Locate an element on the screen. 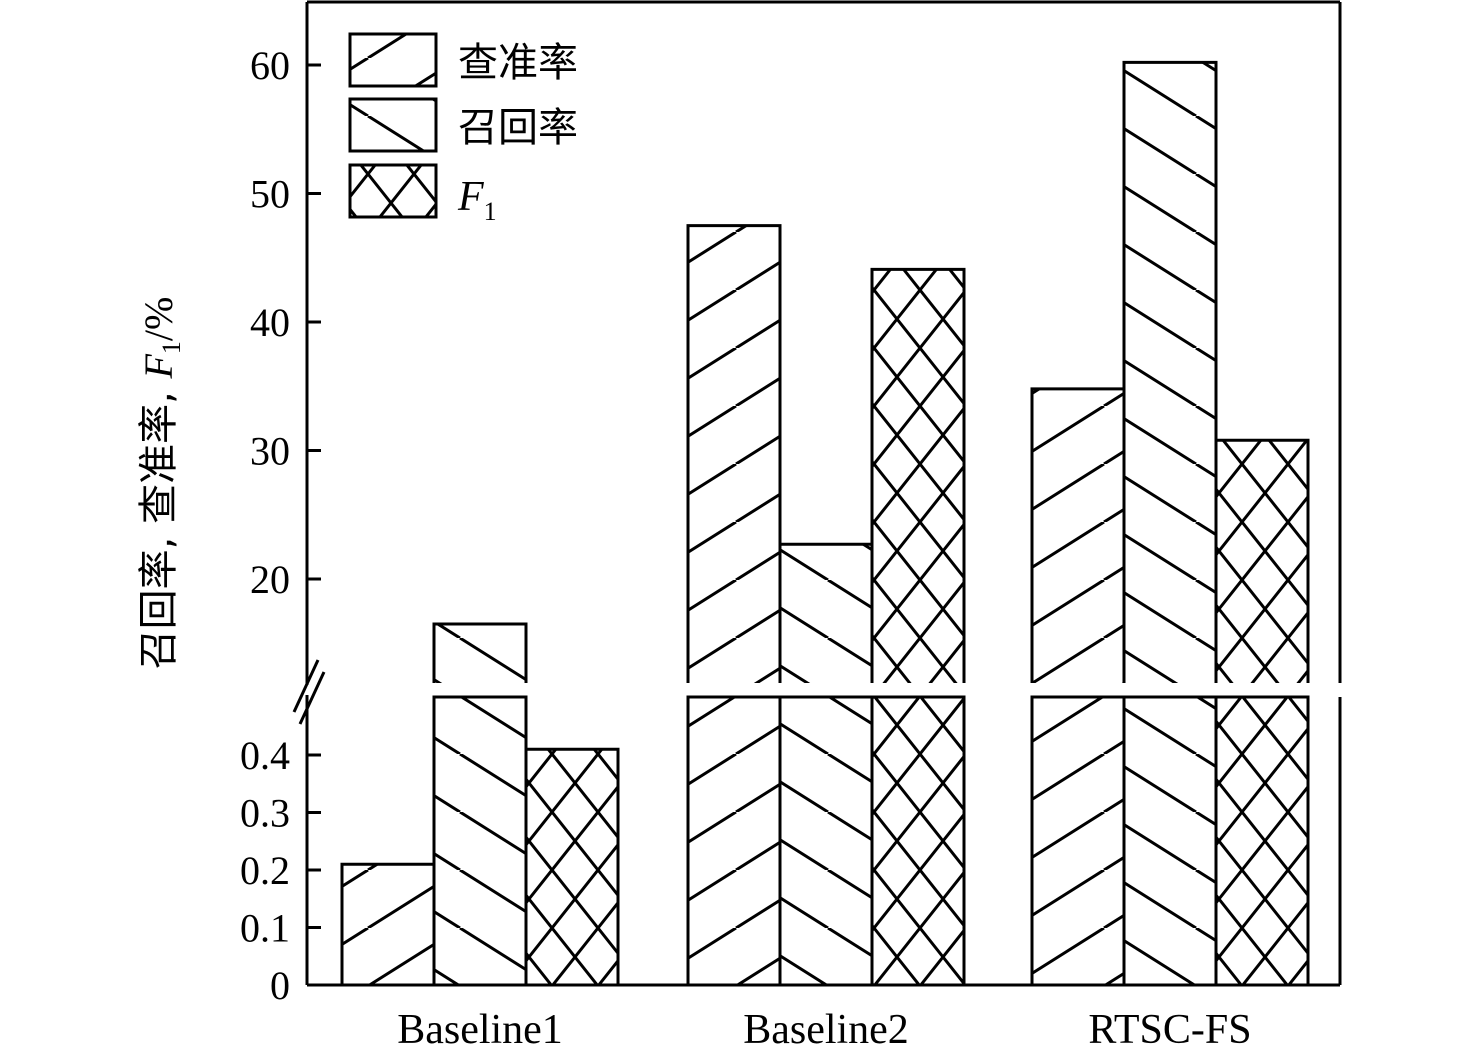 The width and height of the screenshot is (1476, 1063). y-tick-label: 0.1 is located at coordinates (265, 928).